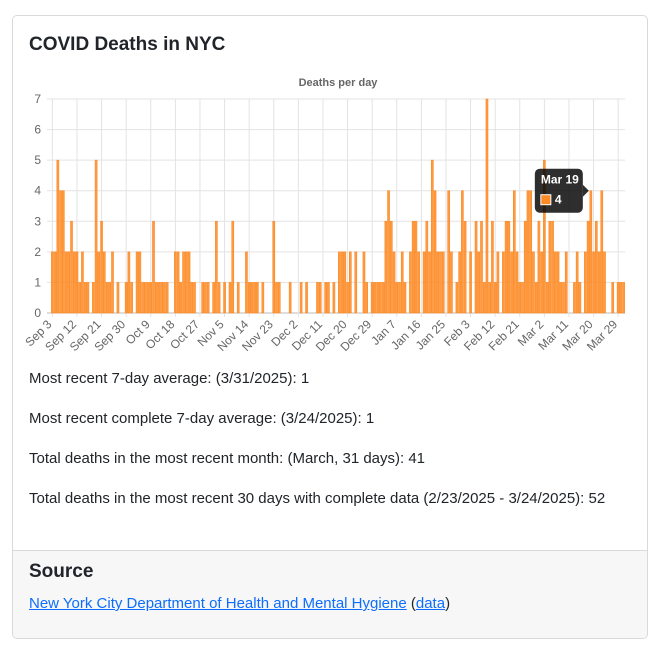 The image size is (658, 648). Describe the element at coordinates (37, 191) in the screenshot. I see `y-tick-label: 4` at that location.